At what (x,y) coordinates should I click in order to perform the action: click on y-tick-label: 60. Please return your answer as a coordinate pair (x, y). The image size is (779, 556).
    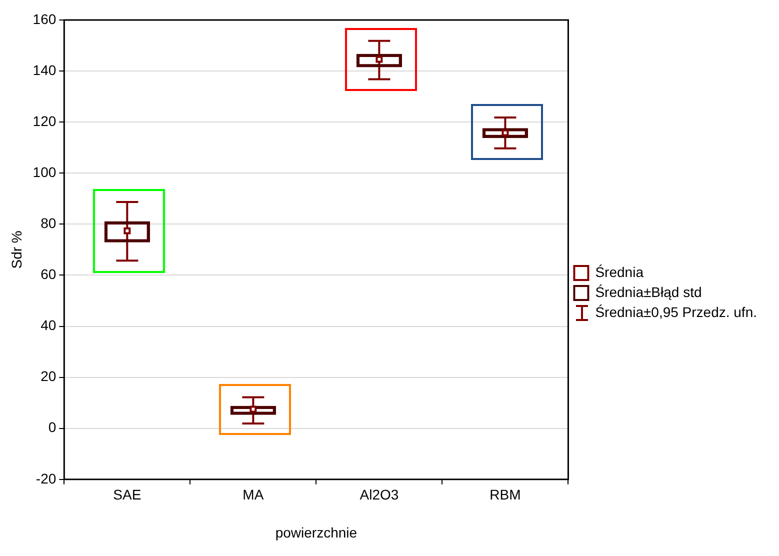
    Looking at the image, I should click on (48, 274).